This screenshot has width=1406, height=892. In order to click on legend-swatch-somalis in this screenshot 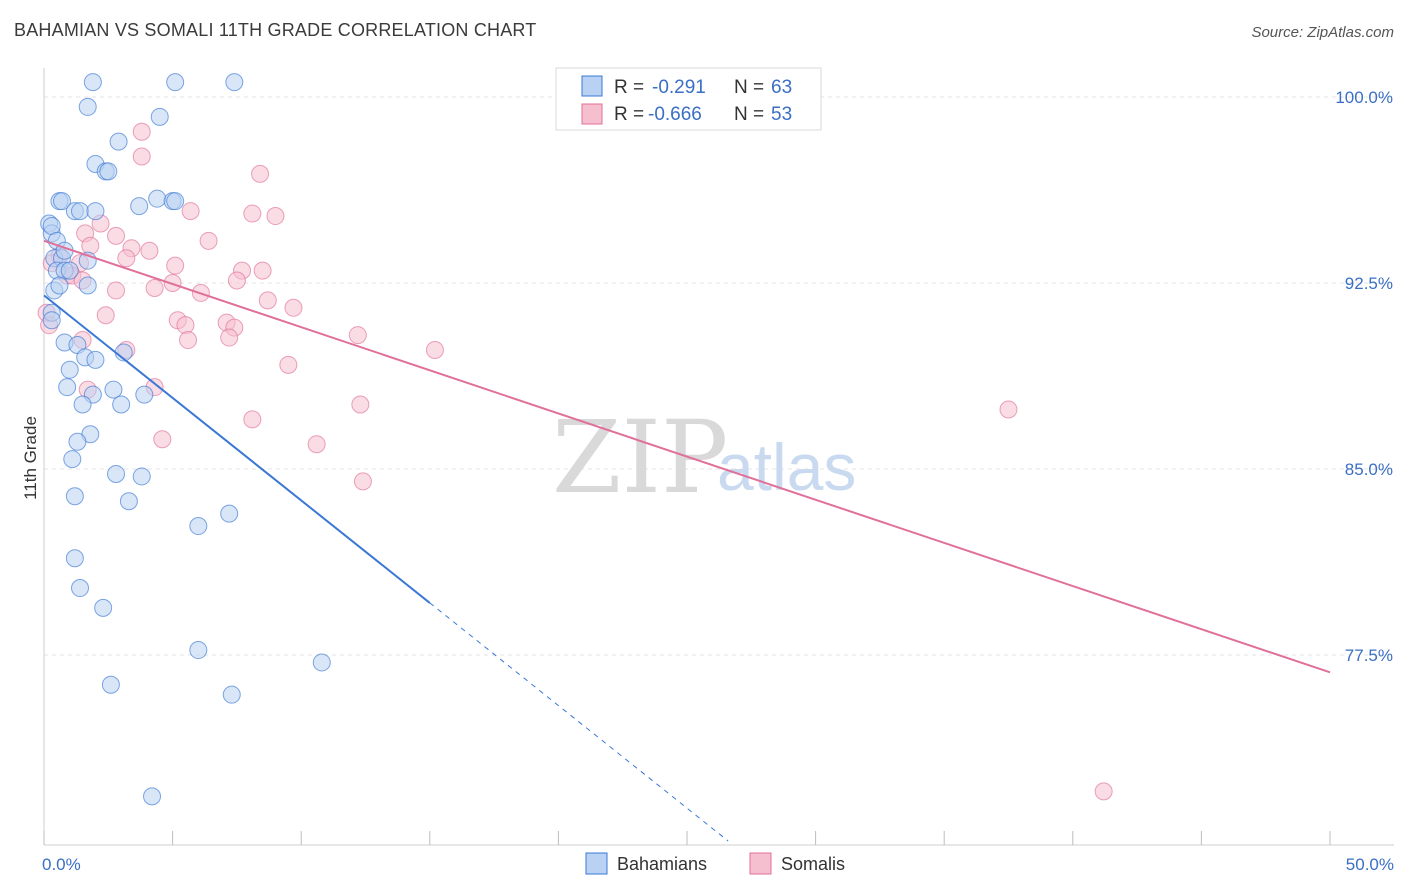, I will do `click(592, 114)`.